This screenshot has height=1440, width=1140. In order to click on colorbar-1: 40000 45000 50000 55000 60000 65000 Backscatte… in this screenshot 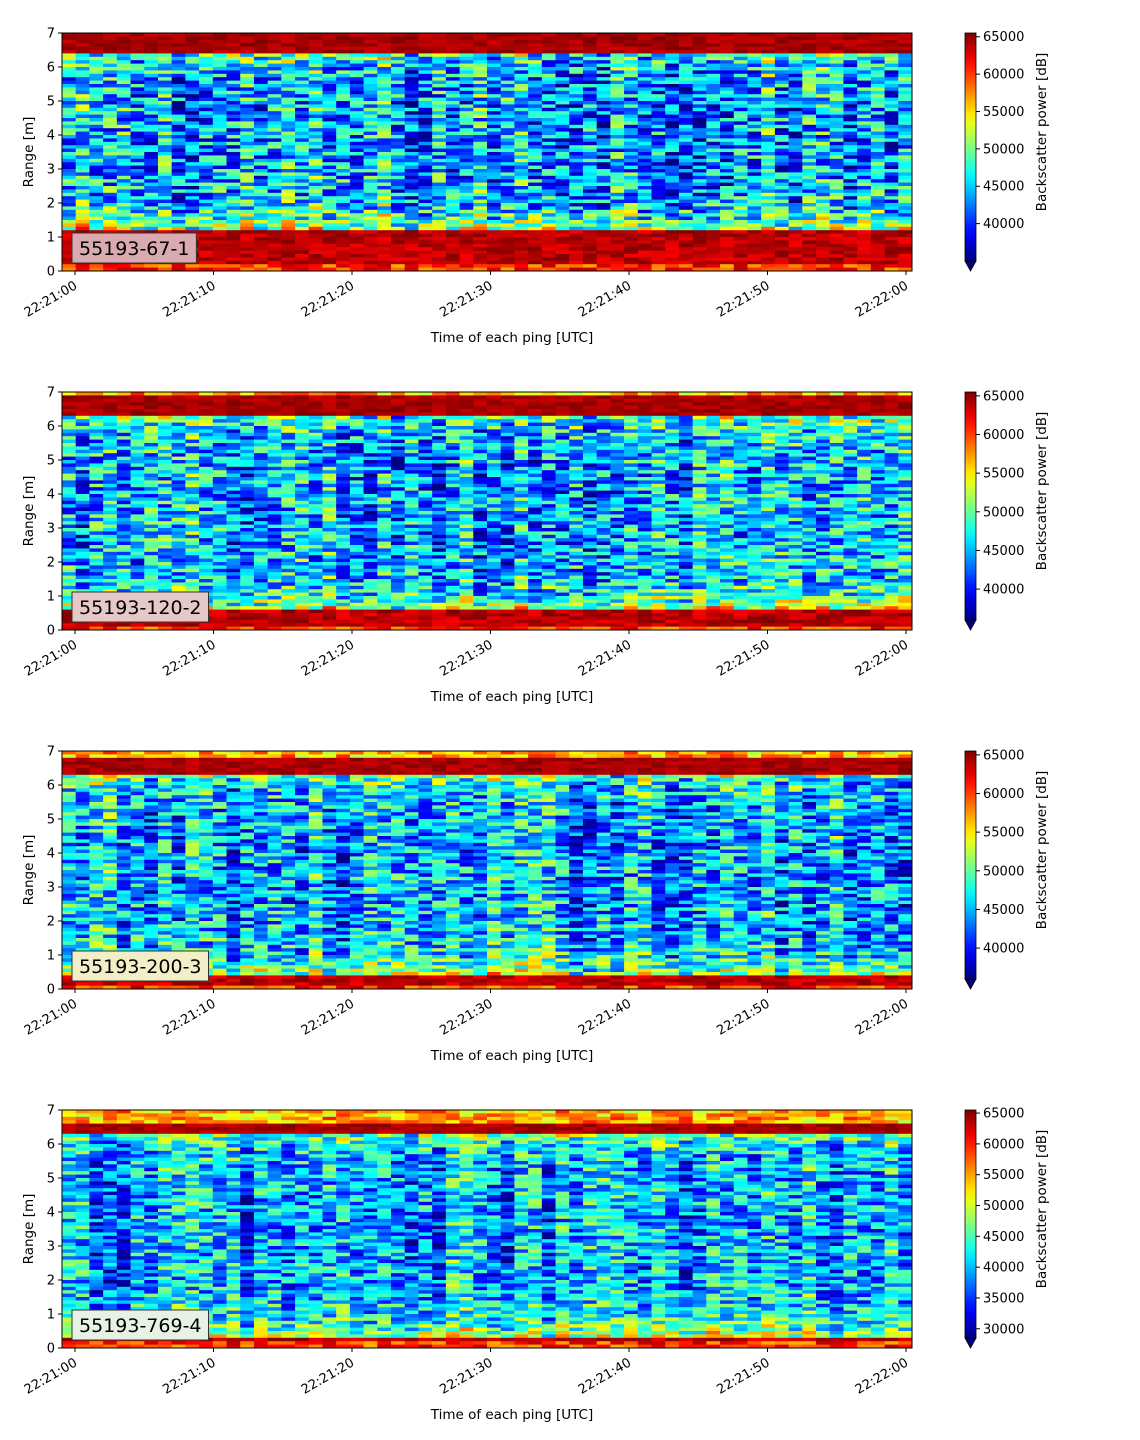, I will do `click(1007, 150)`.